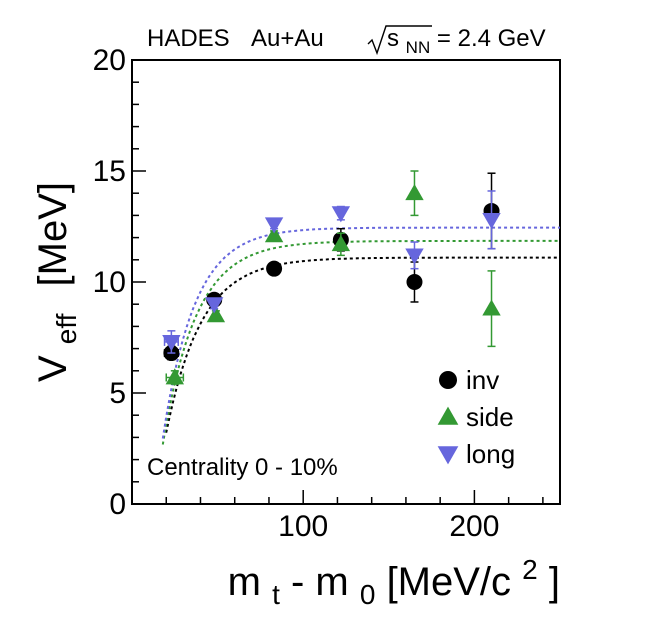 Image resolution: width=664 pixels, height=630 pixels. Describe the element at coordinates (188, 38) in the screenshot. I see `title-experiment: HADES` at that location.